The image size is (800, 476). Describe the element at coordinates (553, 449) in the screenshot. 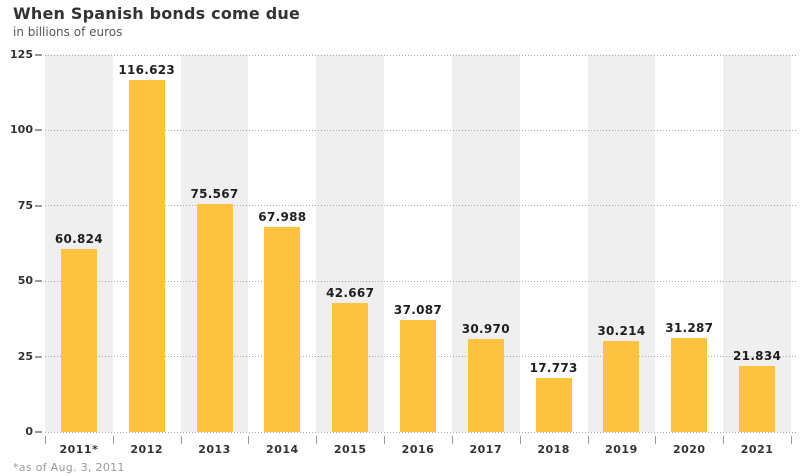

I see `x-axis-label: 2018` at that location.